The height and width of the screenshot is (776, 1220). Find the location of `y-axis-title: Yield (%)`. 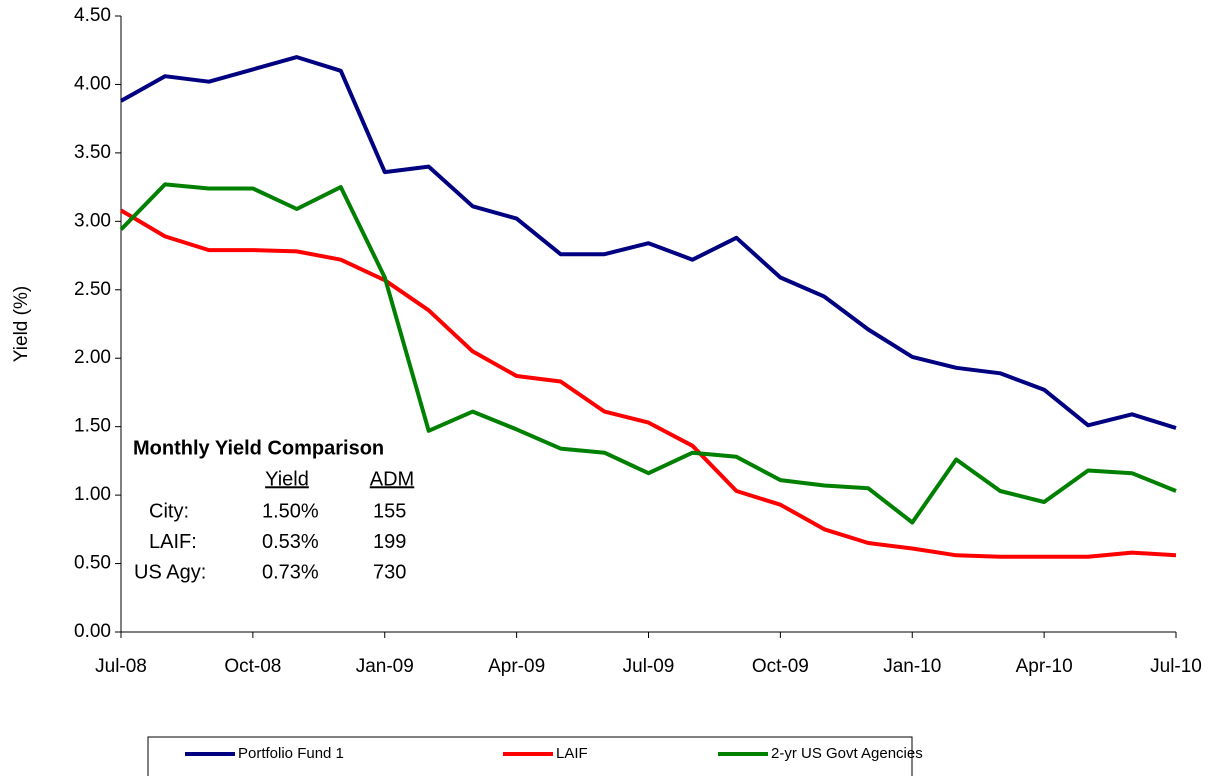

y-axis-title: Yield (%) is located at coordinates (21, 324).